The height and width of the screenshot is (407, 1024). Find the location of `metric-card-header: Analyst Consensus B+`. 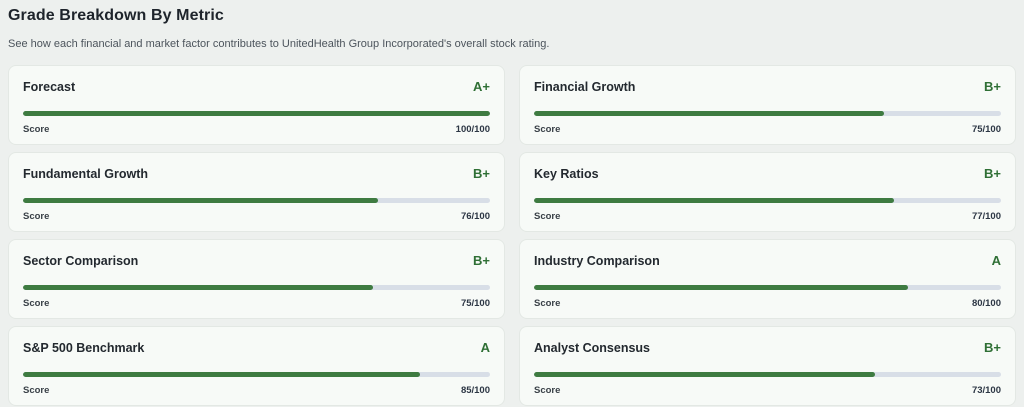

metric-card-header: Analyst Consensus B+ is located at coordinates (767, 347).